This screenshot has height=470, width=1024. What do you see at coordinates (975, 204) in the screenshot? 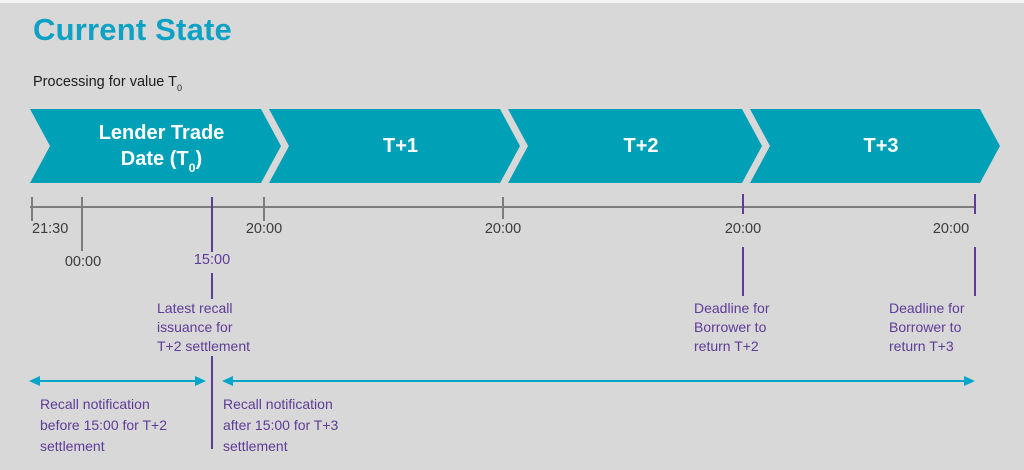
I see `tick-20-00-t3` at bounding box center [975, 204].